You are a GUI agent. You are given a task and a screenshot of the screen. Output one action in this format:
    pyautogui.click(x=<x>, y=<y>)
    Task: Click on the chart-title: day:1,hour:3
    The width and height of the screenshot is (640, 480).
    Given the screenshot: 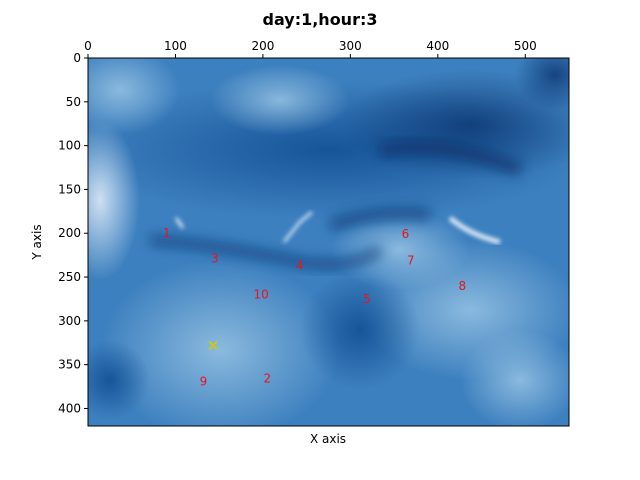 What is the action you would take?
    pyautogui.click(x=320, y=19)
    